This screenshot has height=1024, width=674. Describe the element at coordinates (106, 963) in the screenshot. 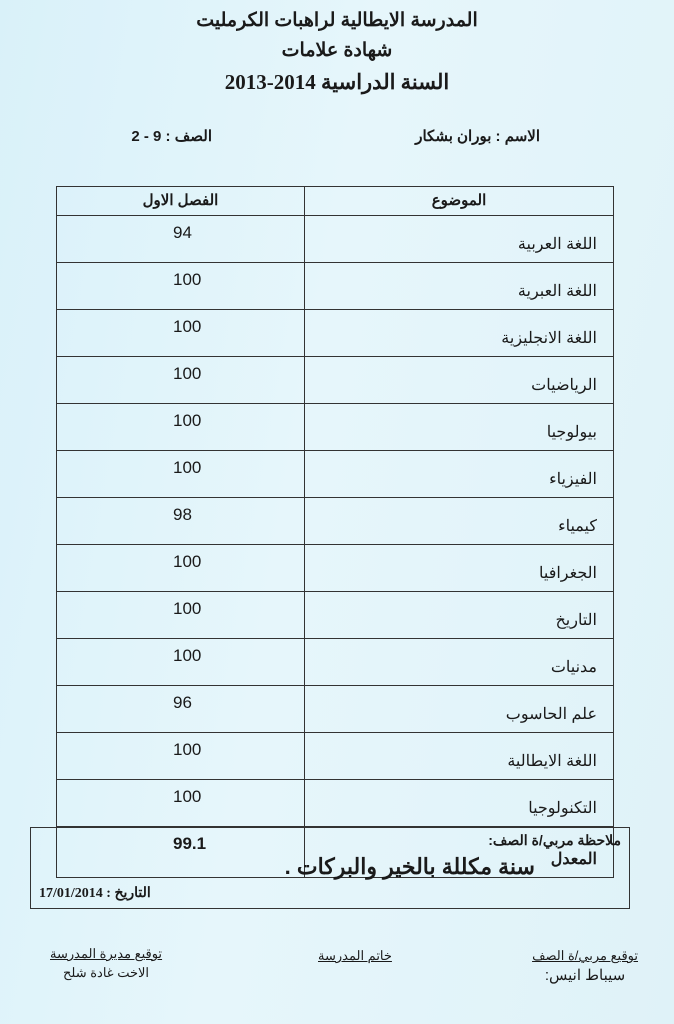

I see `principal-signature: توقيع مديرة المدرسة الاخت غادة شلح` at that location.